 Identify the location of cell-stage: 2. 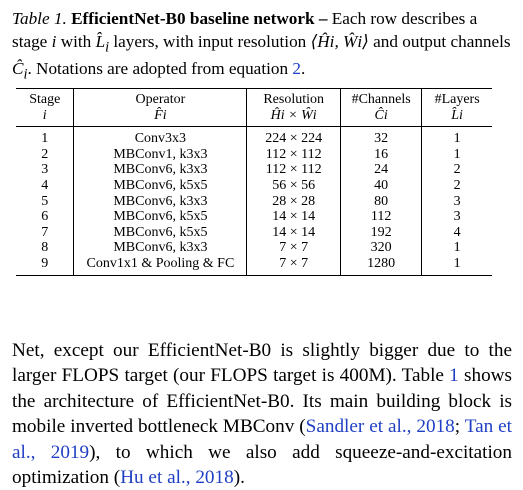
(45, 154).